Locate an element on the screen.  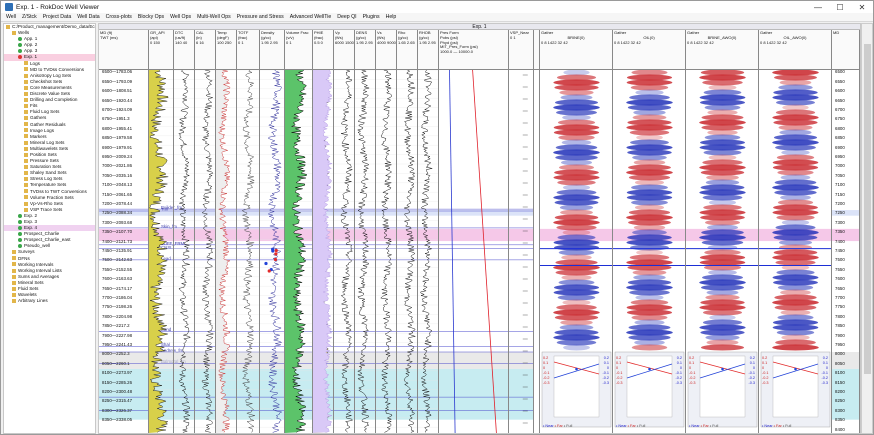
vsp-track: VSP_Near 0 1 is located at coordinates (521, 231).